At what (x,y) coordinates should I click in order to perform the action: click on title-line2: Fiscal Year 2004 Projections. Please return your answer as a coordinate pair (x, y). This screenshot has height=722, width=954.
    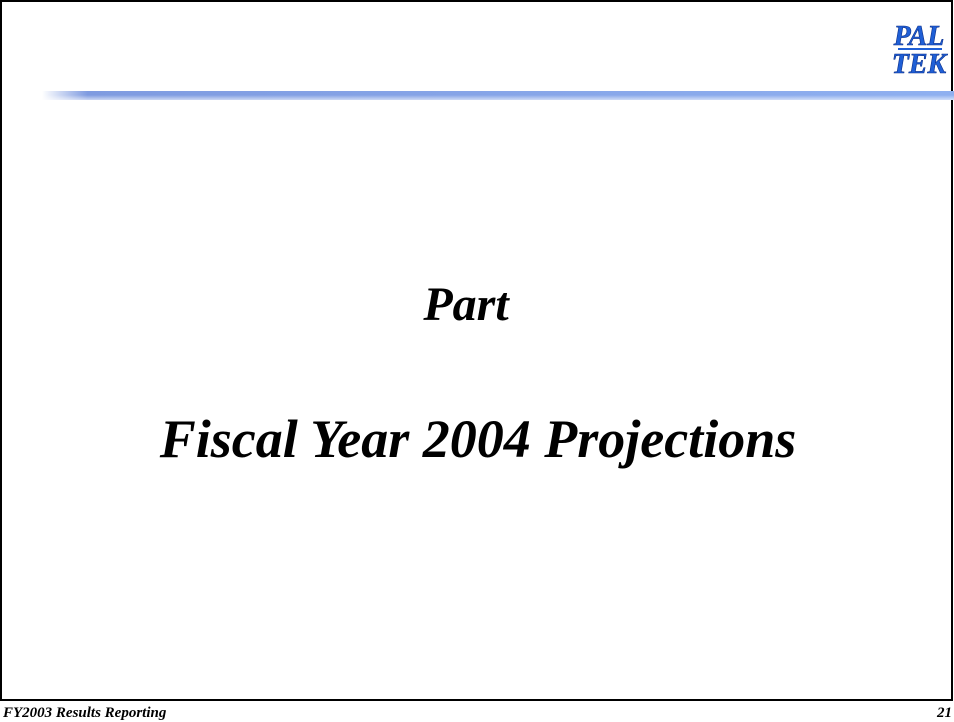
    Looking at the image, I should click on (478, 439).